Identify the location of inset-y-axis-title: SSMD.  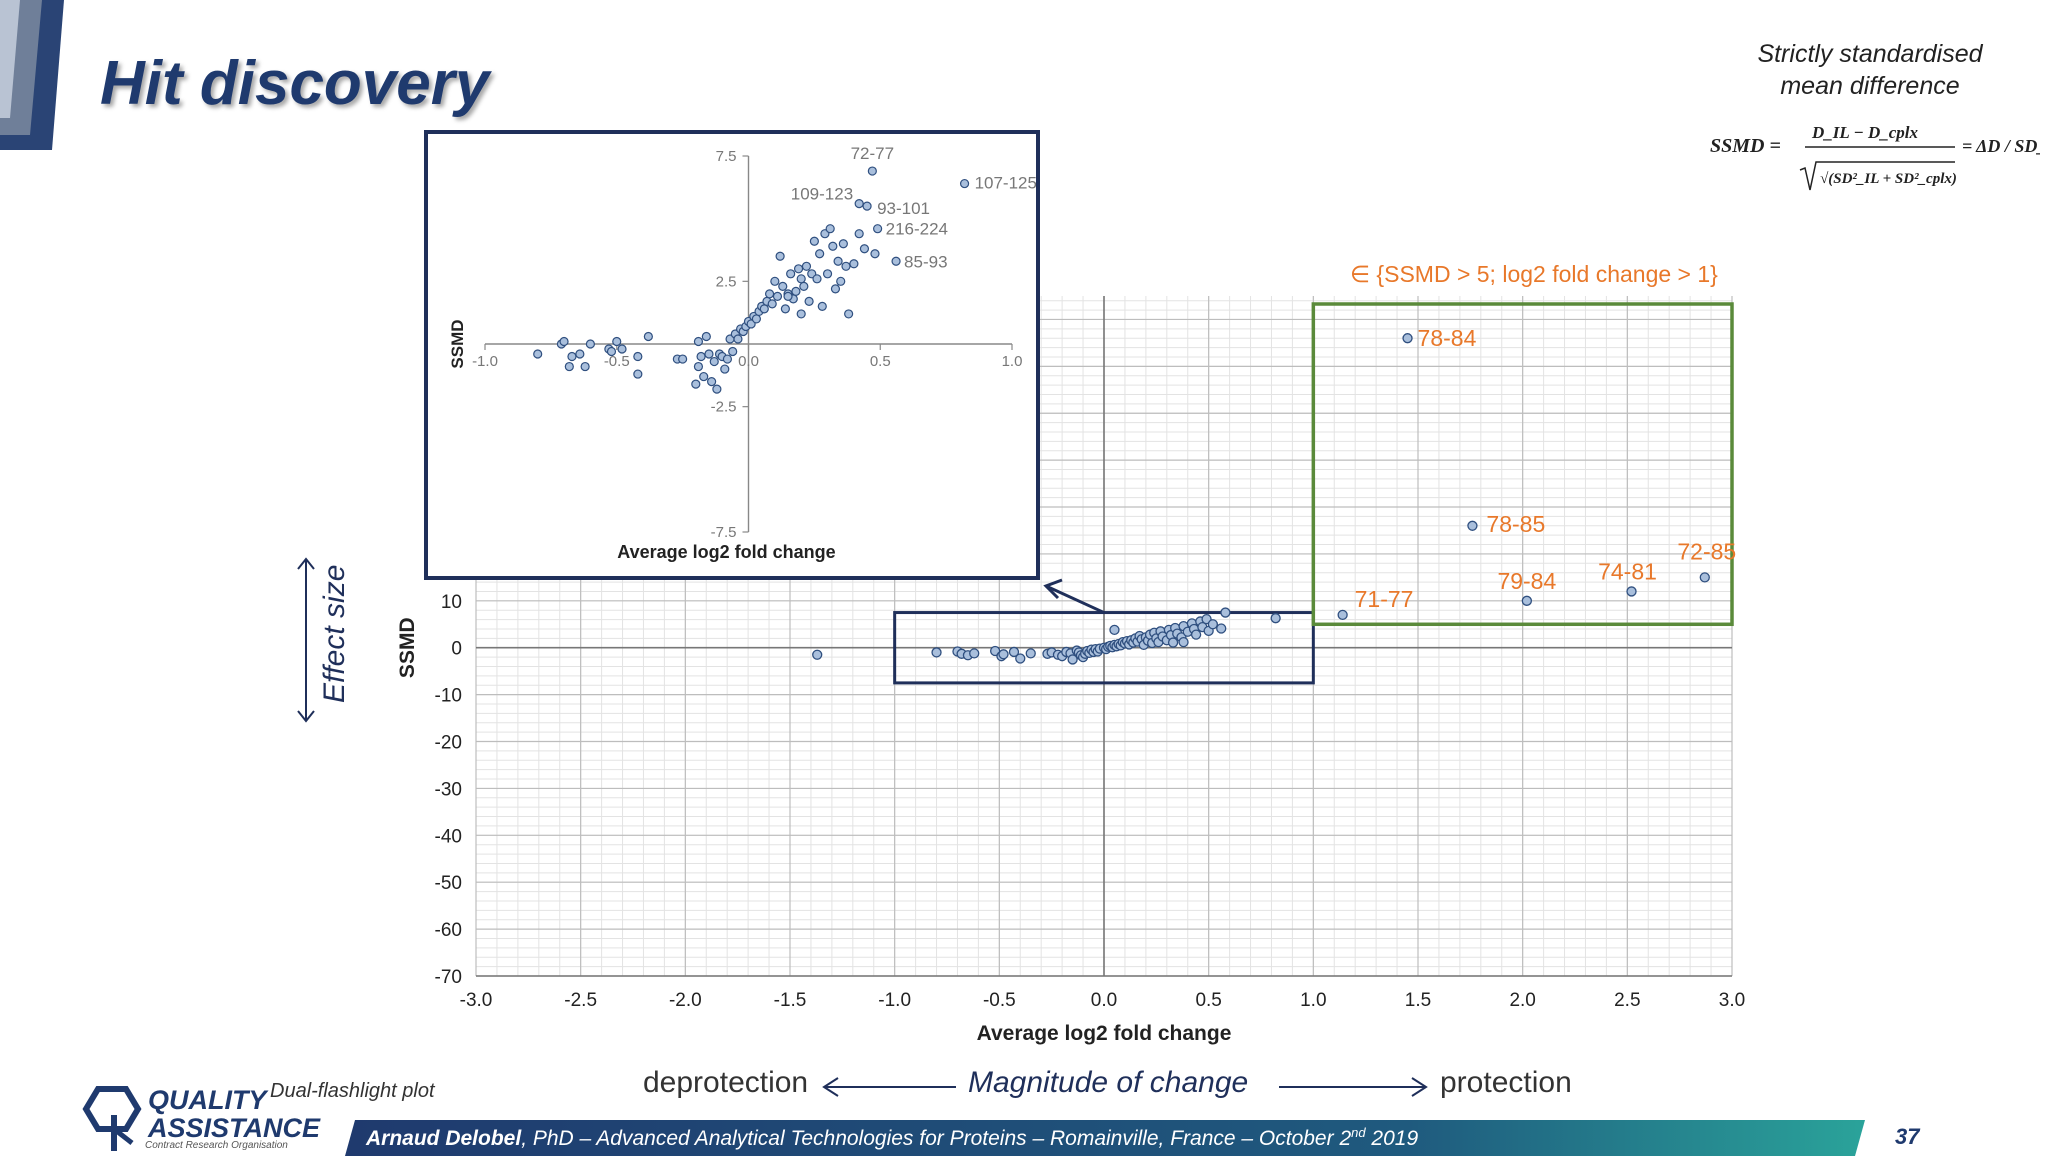
(457, 343).